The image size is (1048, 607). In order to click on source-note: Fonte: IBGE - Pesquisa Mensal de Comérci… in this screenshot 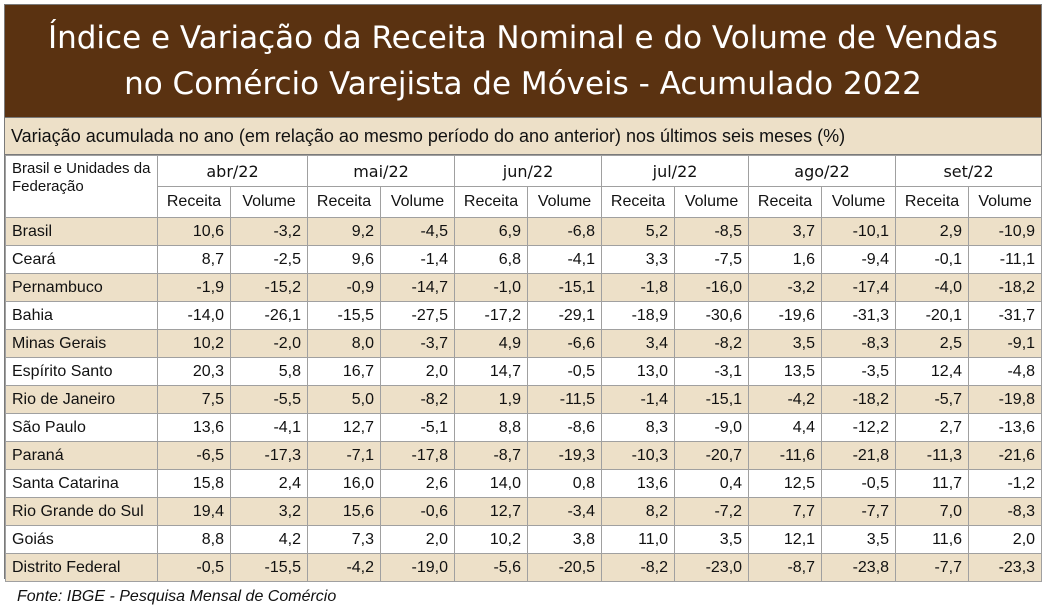, I will do `click(177, 596)`.